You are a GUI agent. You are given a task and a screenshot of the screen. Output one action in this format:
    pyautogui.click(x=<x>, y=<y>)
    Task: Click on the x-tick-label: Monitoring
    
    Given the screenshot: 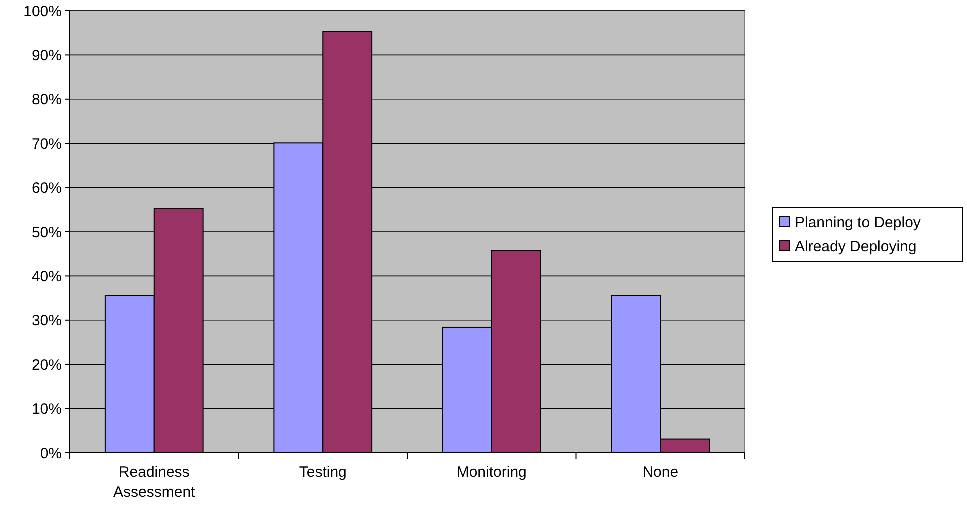 What is the action you would take?
    pyautogui.click(x=491, y=472)
    